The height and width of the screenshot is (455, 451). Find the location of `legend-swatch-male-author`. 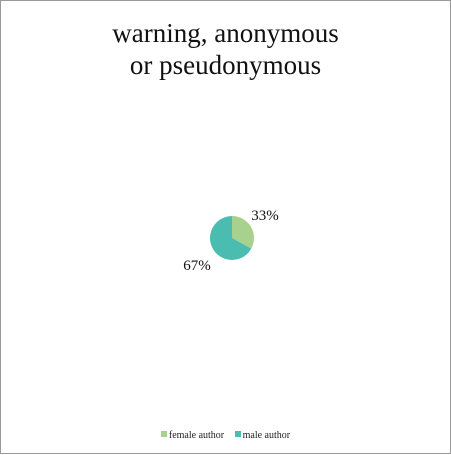

legend-swatch-male-author is located at coordinates (237, 434).